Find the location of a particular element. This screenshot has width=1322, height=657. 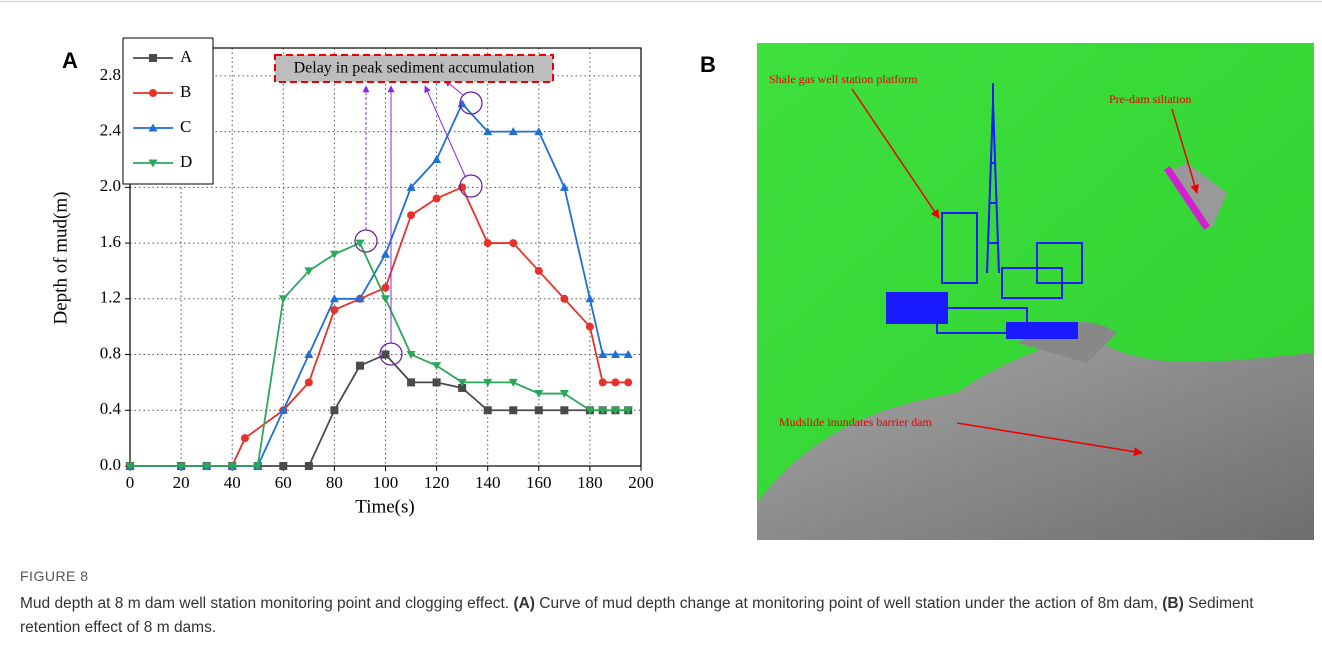

x-tick-label: 120 is located at coordinates (437, 482).